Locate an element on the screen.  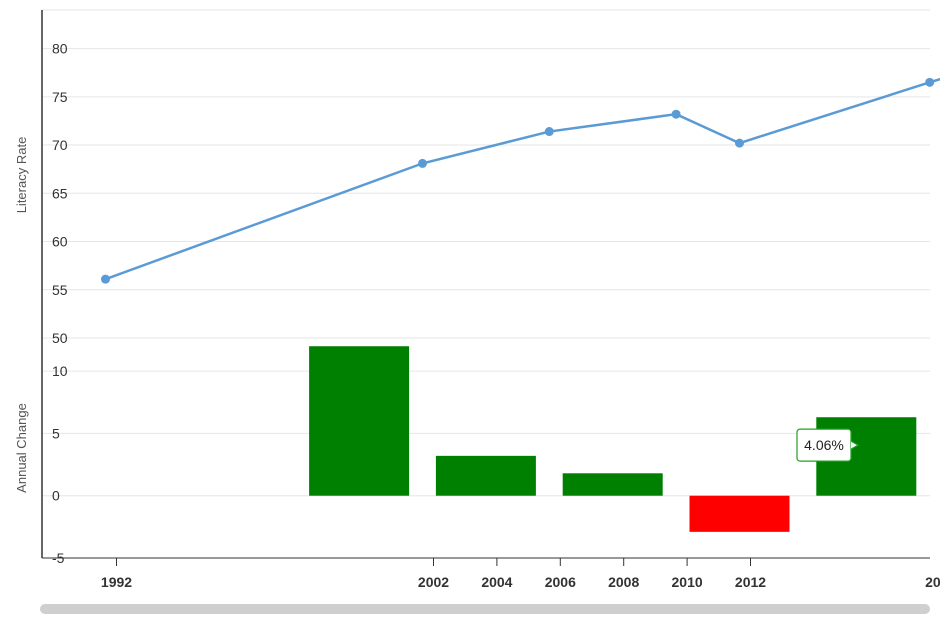
horizontal-scrollbar is located at coordinates (485, 609).